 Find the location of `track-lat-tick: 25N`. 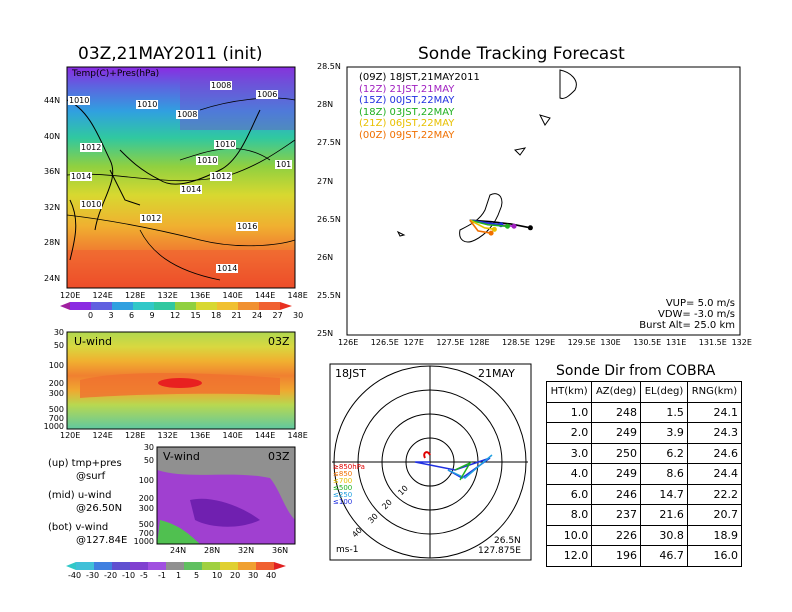

track-lat-tick: 25N is located at coordinates (325, 334).